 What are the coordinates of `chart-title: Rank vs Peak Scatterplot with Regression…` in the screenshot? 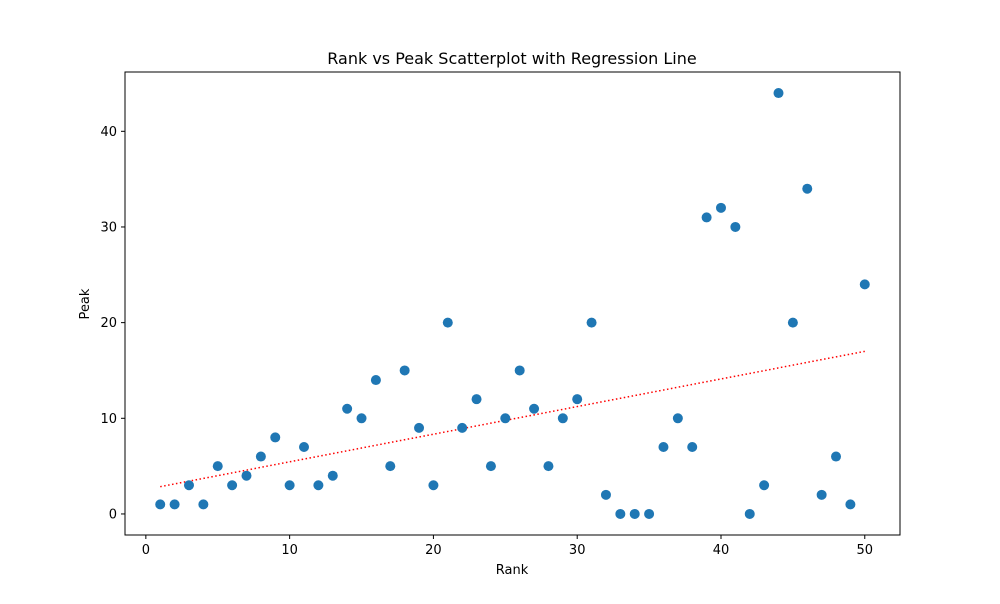 It's located at (511, 58).